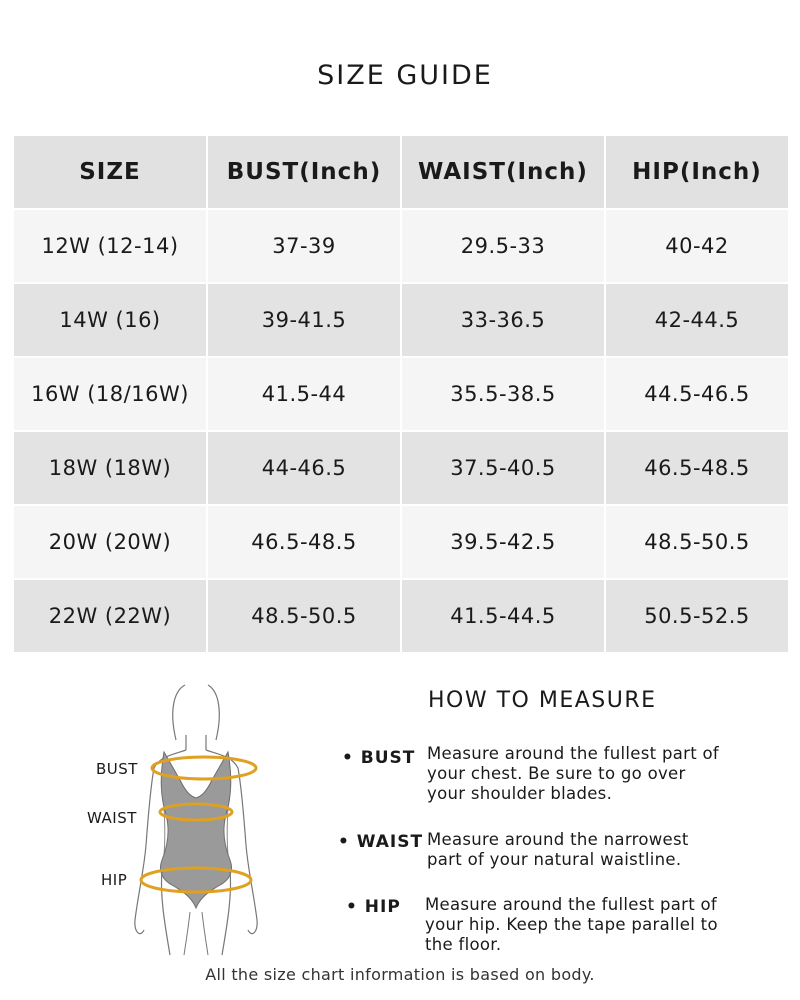 The width and height of the screenshot is (800, 1000). Describe the element at coordinates (110, 320) in the screenshot. I see `cell-size: 14W (16)` at that location.